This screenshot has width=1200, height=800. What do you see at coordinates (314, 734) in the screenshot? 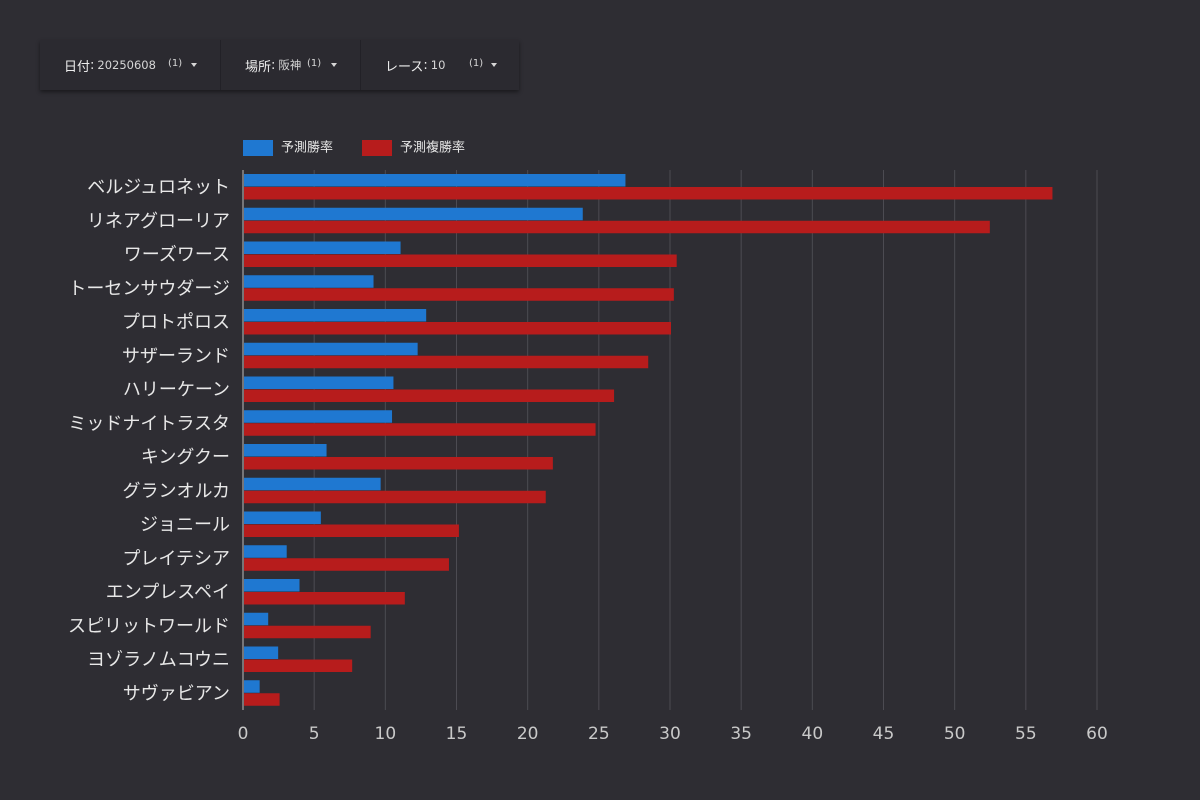
I see `x-tick-label: 5` at bounding box center [314, 734].